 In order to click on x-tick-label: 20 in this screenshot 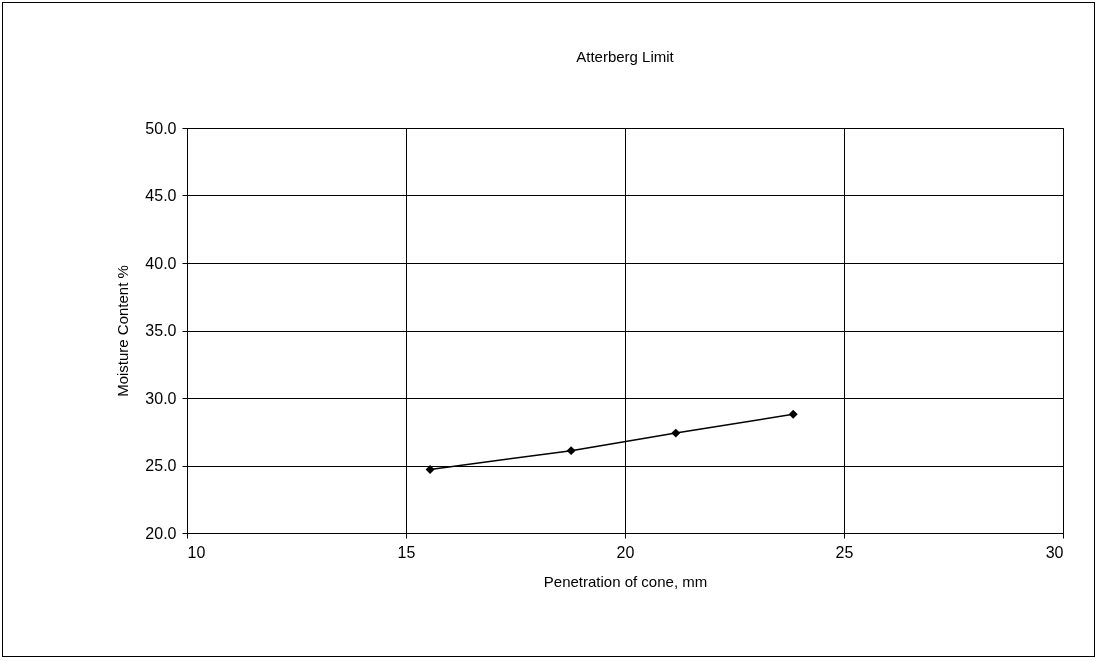, I will do `click(625, 552)`.